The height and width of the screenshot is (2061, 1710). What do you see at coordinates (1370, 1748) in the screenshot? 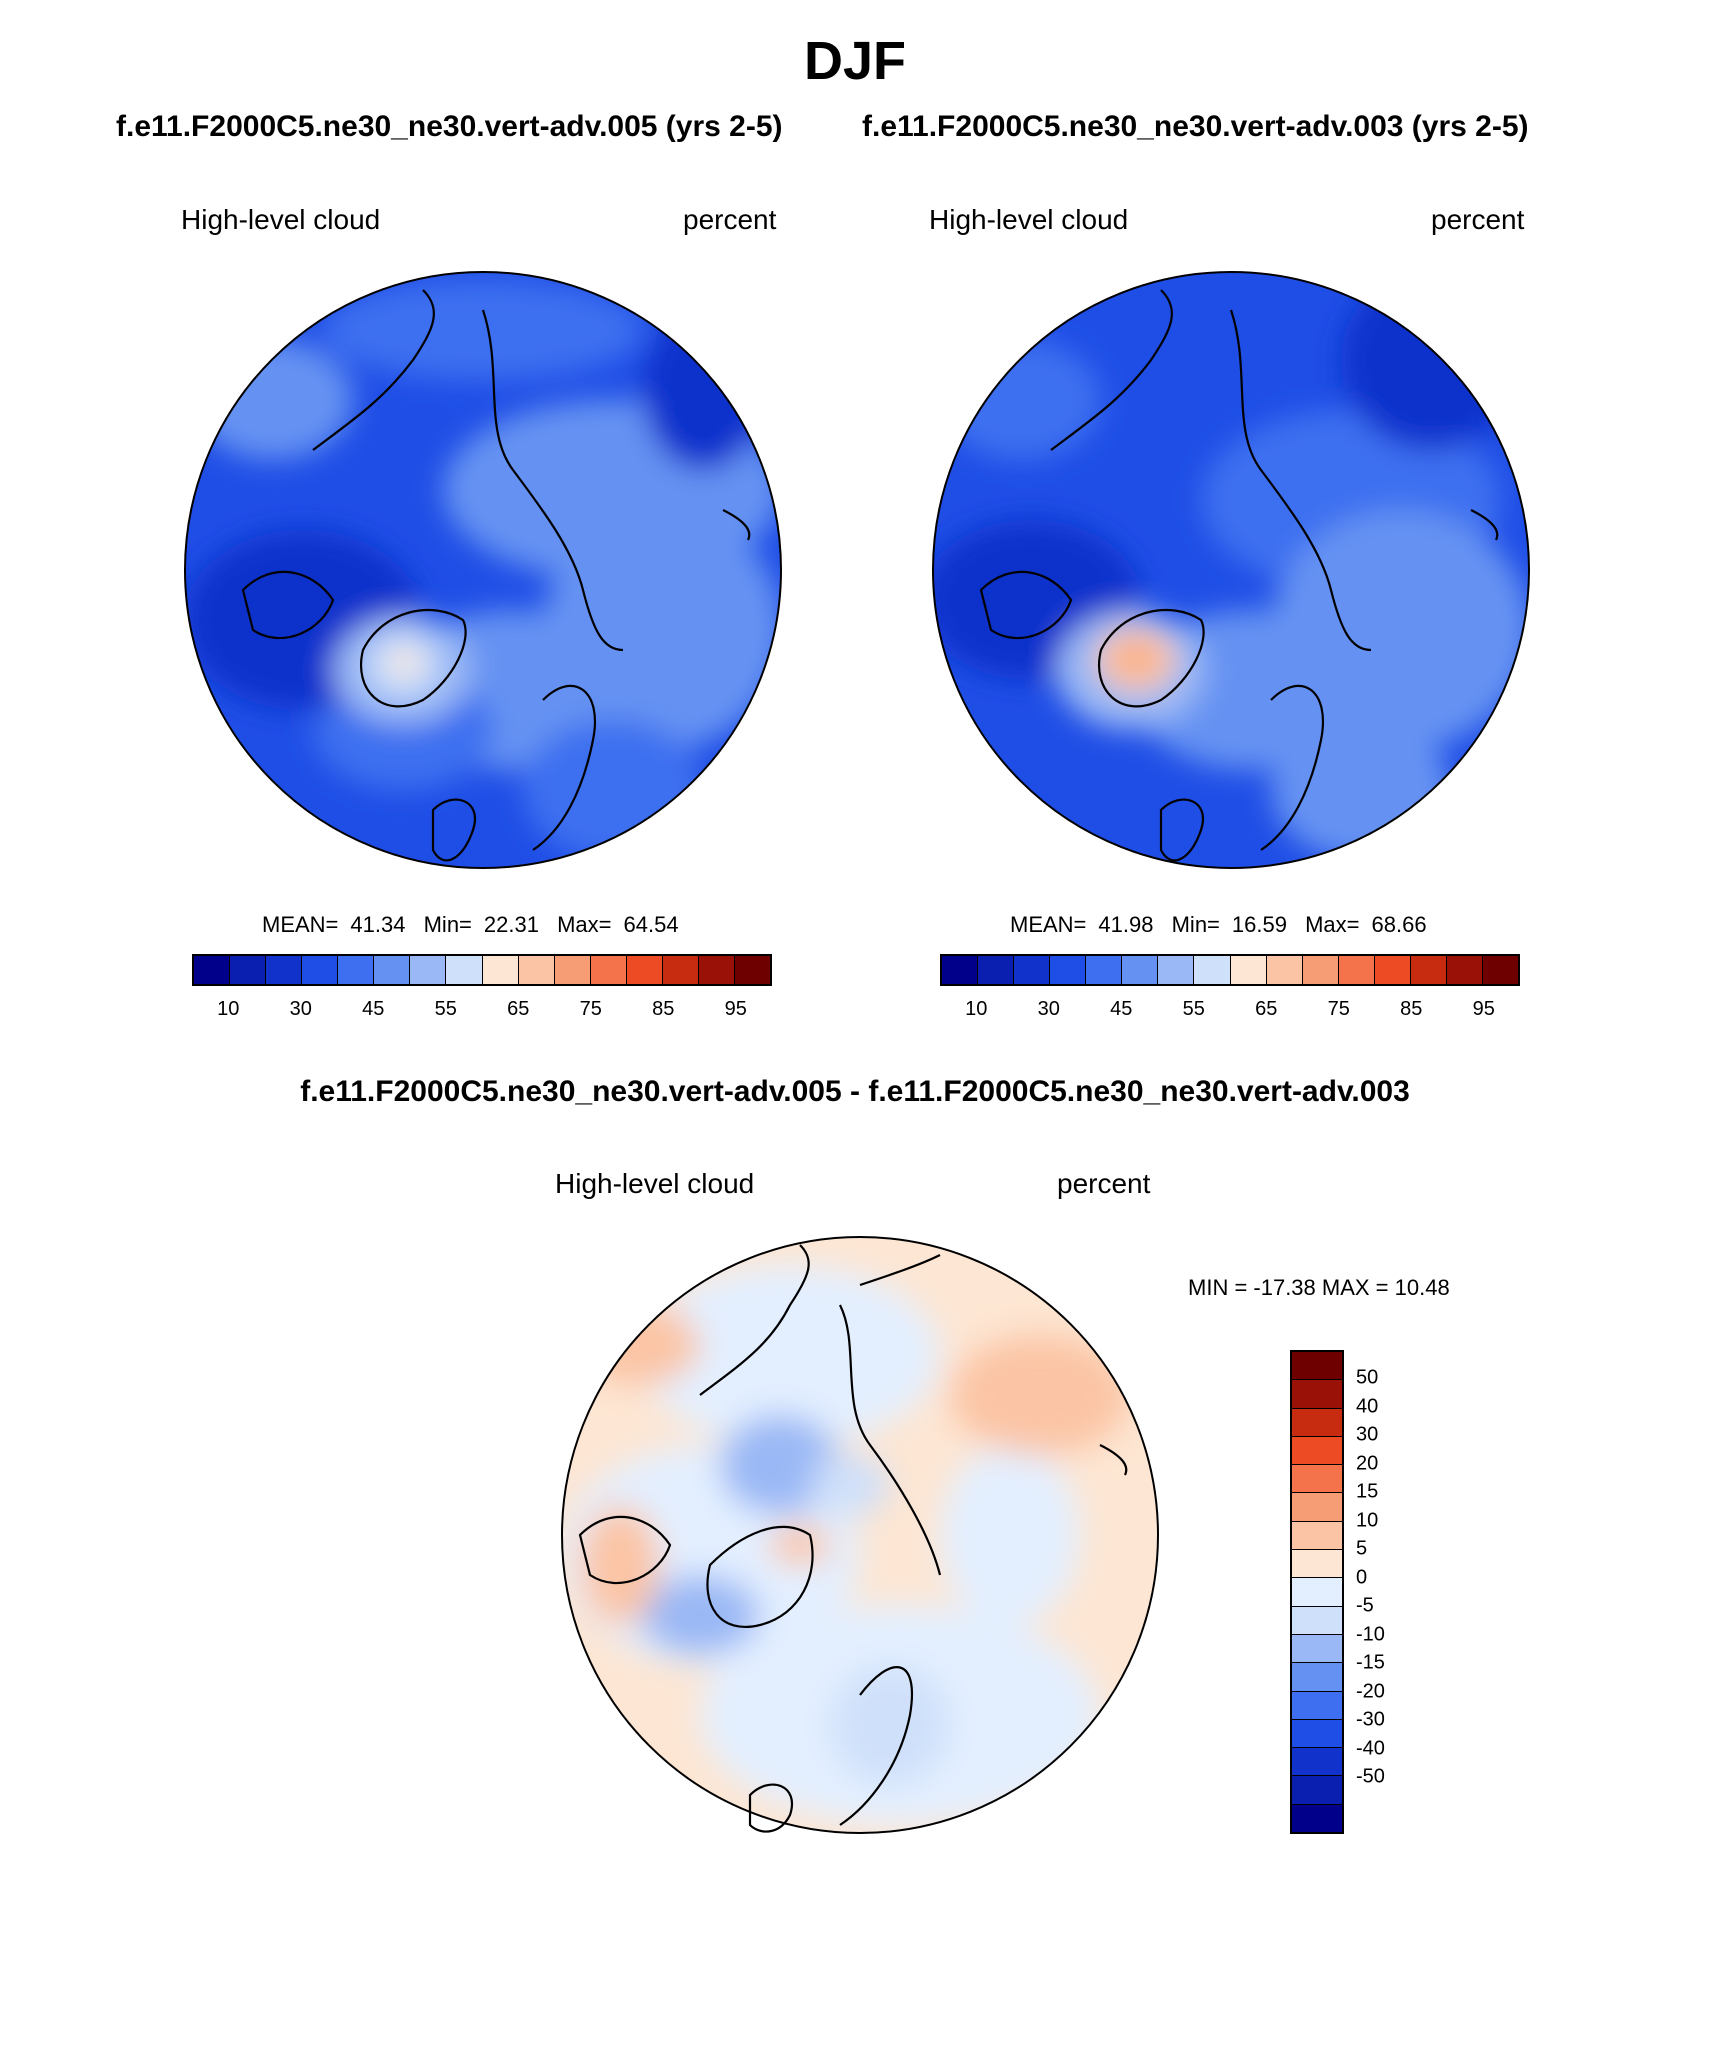
I see `colorbar-tick-label: -40` at bounding box center [1370, 1748].